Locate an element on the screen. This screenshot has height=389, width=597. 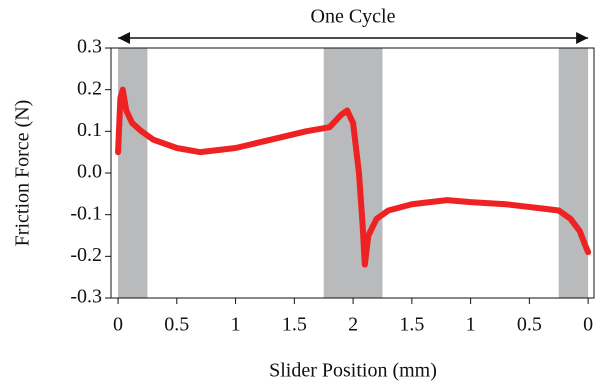
y-axis-label: Friction Force (N) is located at coordinates (23, 173).